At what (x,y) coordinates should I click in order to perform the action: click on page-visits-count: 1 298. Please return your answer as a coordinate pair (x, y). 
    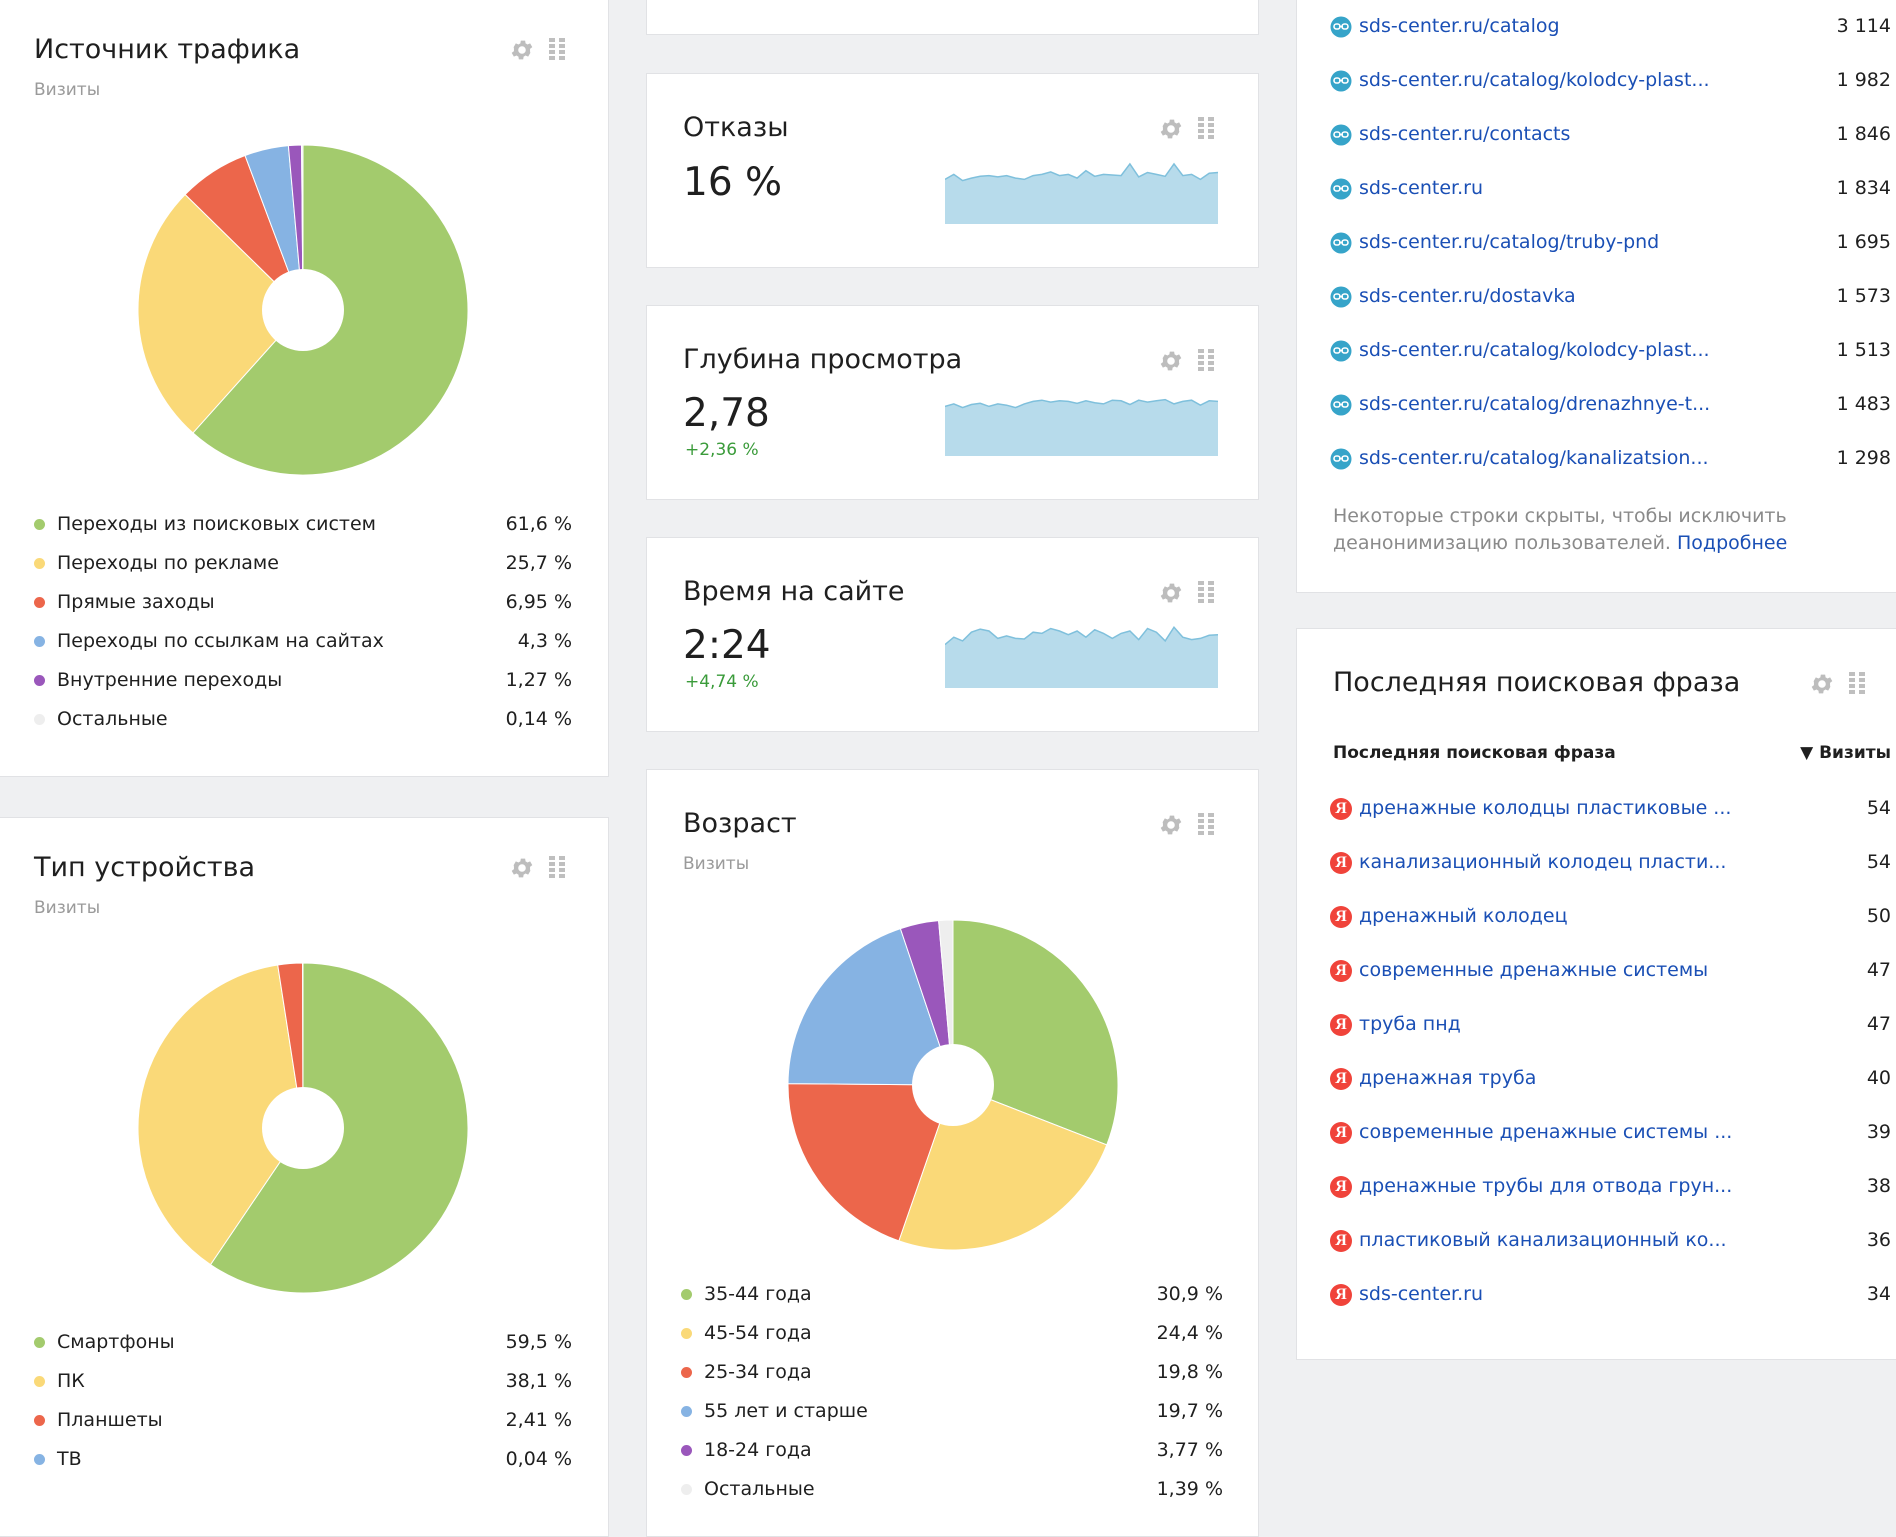
    Looking at the image, I should click on (1864, 458).